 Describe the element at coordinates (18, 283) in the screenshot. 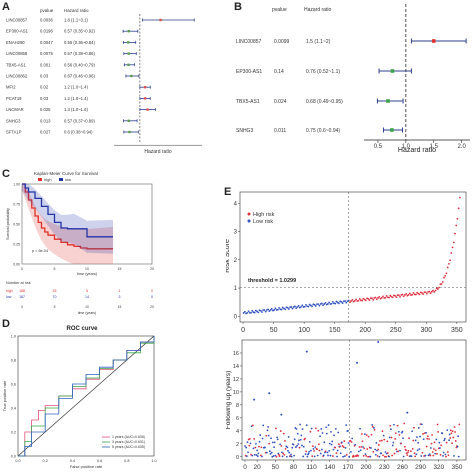

I see `risk-table-title: Number at risk` at that location.